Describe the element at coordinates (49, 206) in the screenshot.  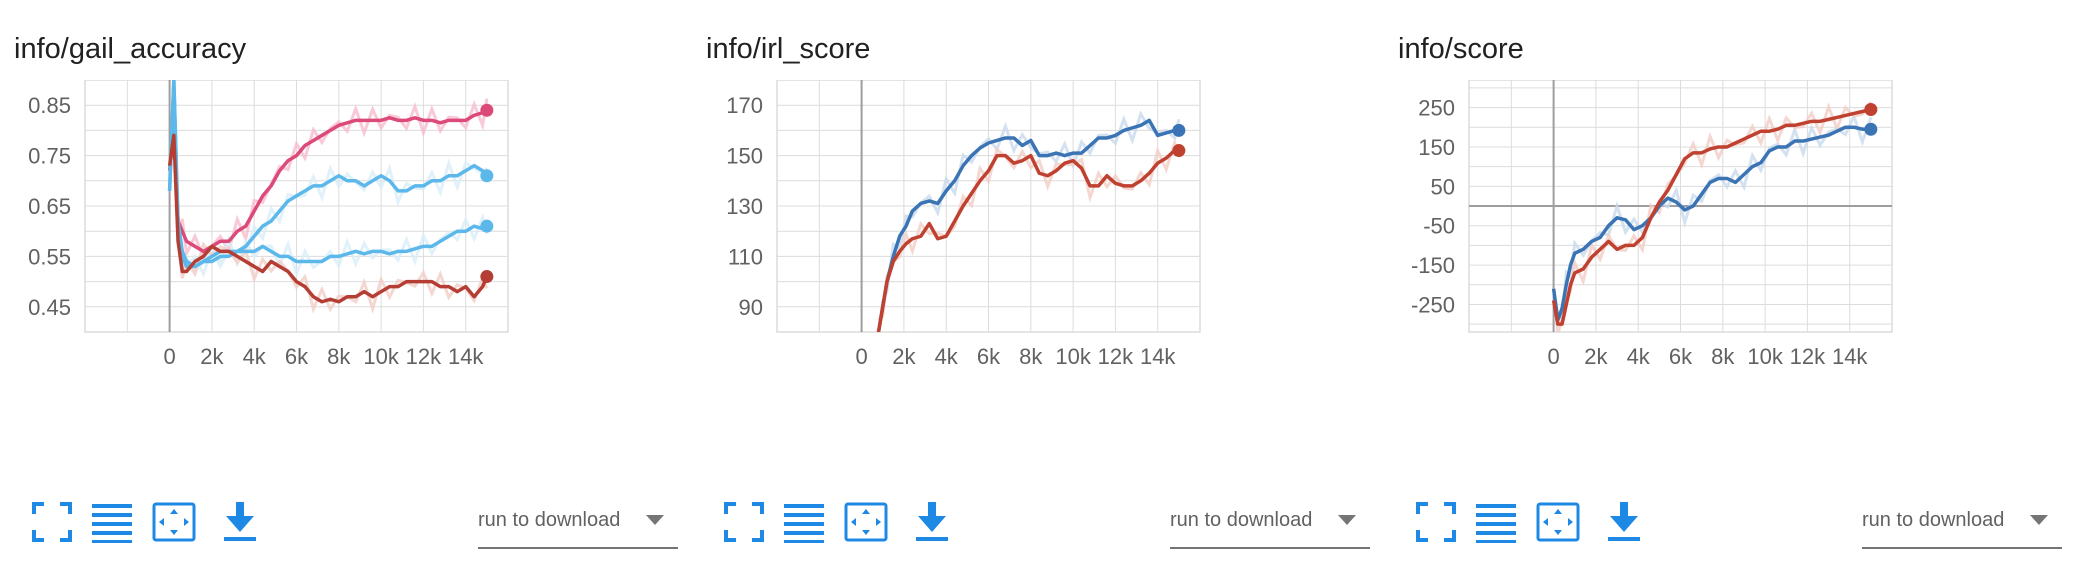
I see `y-tick-label: 0.65` at that location.